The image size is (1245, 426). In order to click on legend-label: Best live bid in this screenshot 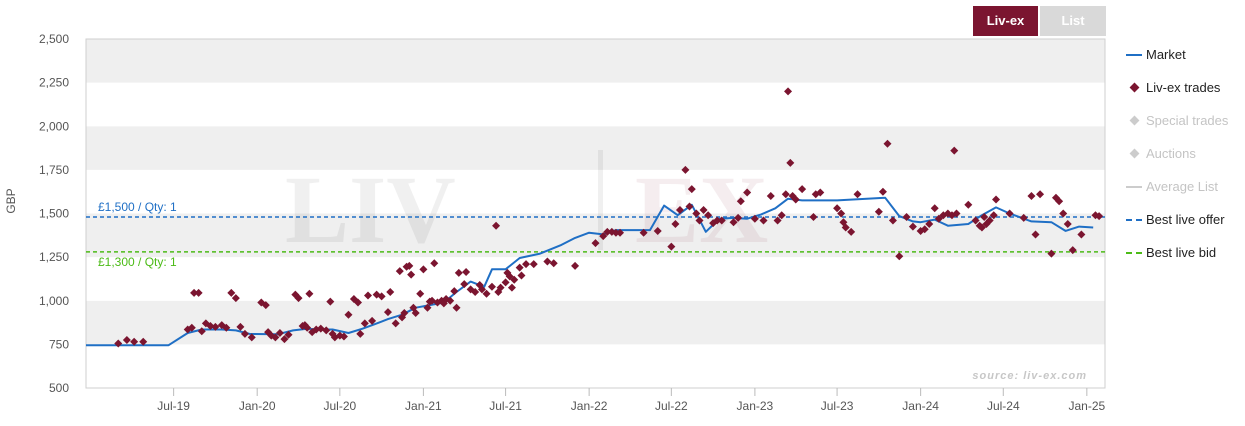, I will do `click(1181, 252)`.